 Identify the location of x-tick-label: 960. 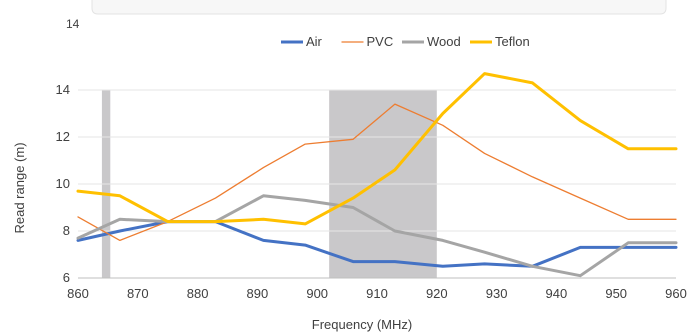
(676, 293).